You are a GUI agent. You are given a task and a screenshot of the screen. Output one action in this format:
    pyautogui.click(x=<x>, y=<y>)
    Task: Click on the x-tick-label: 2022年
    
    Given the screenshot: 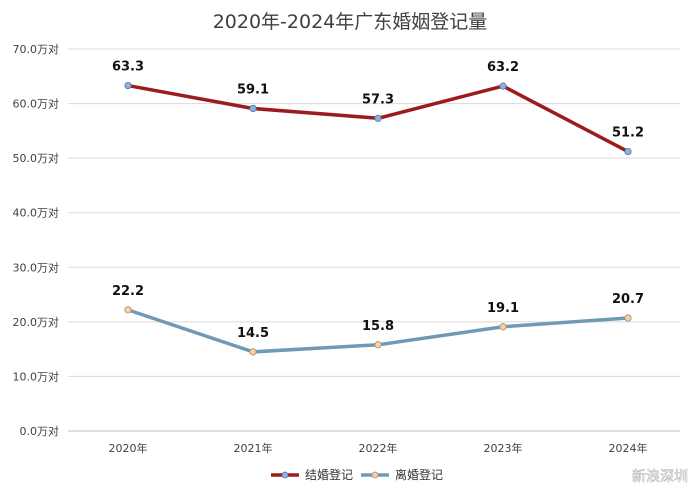 What is the action you would take?
    pyautogui.click(x=378, y=448)
    